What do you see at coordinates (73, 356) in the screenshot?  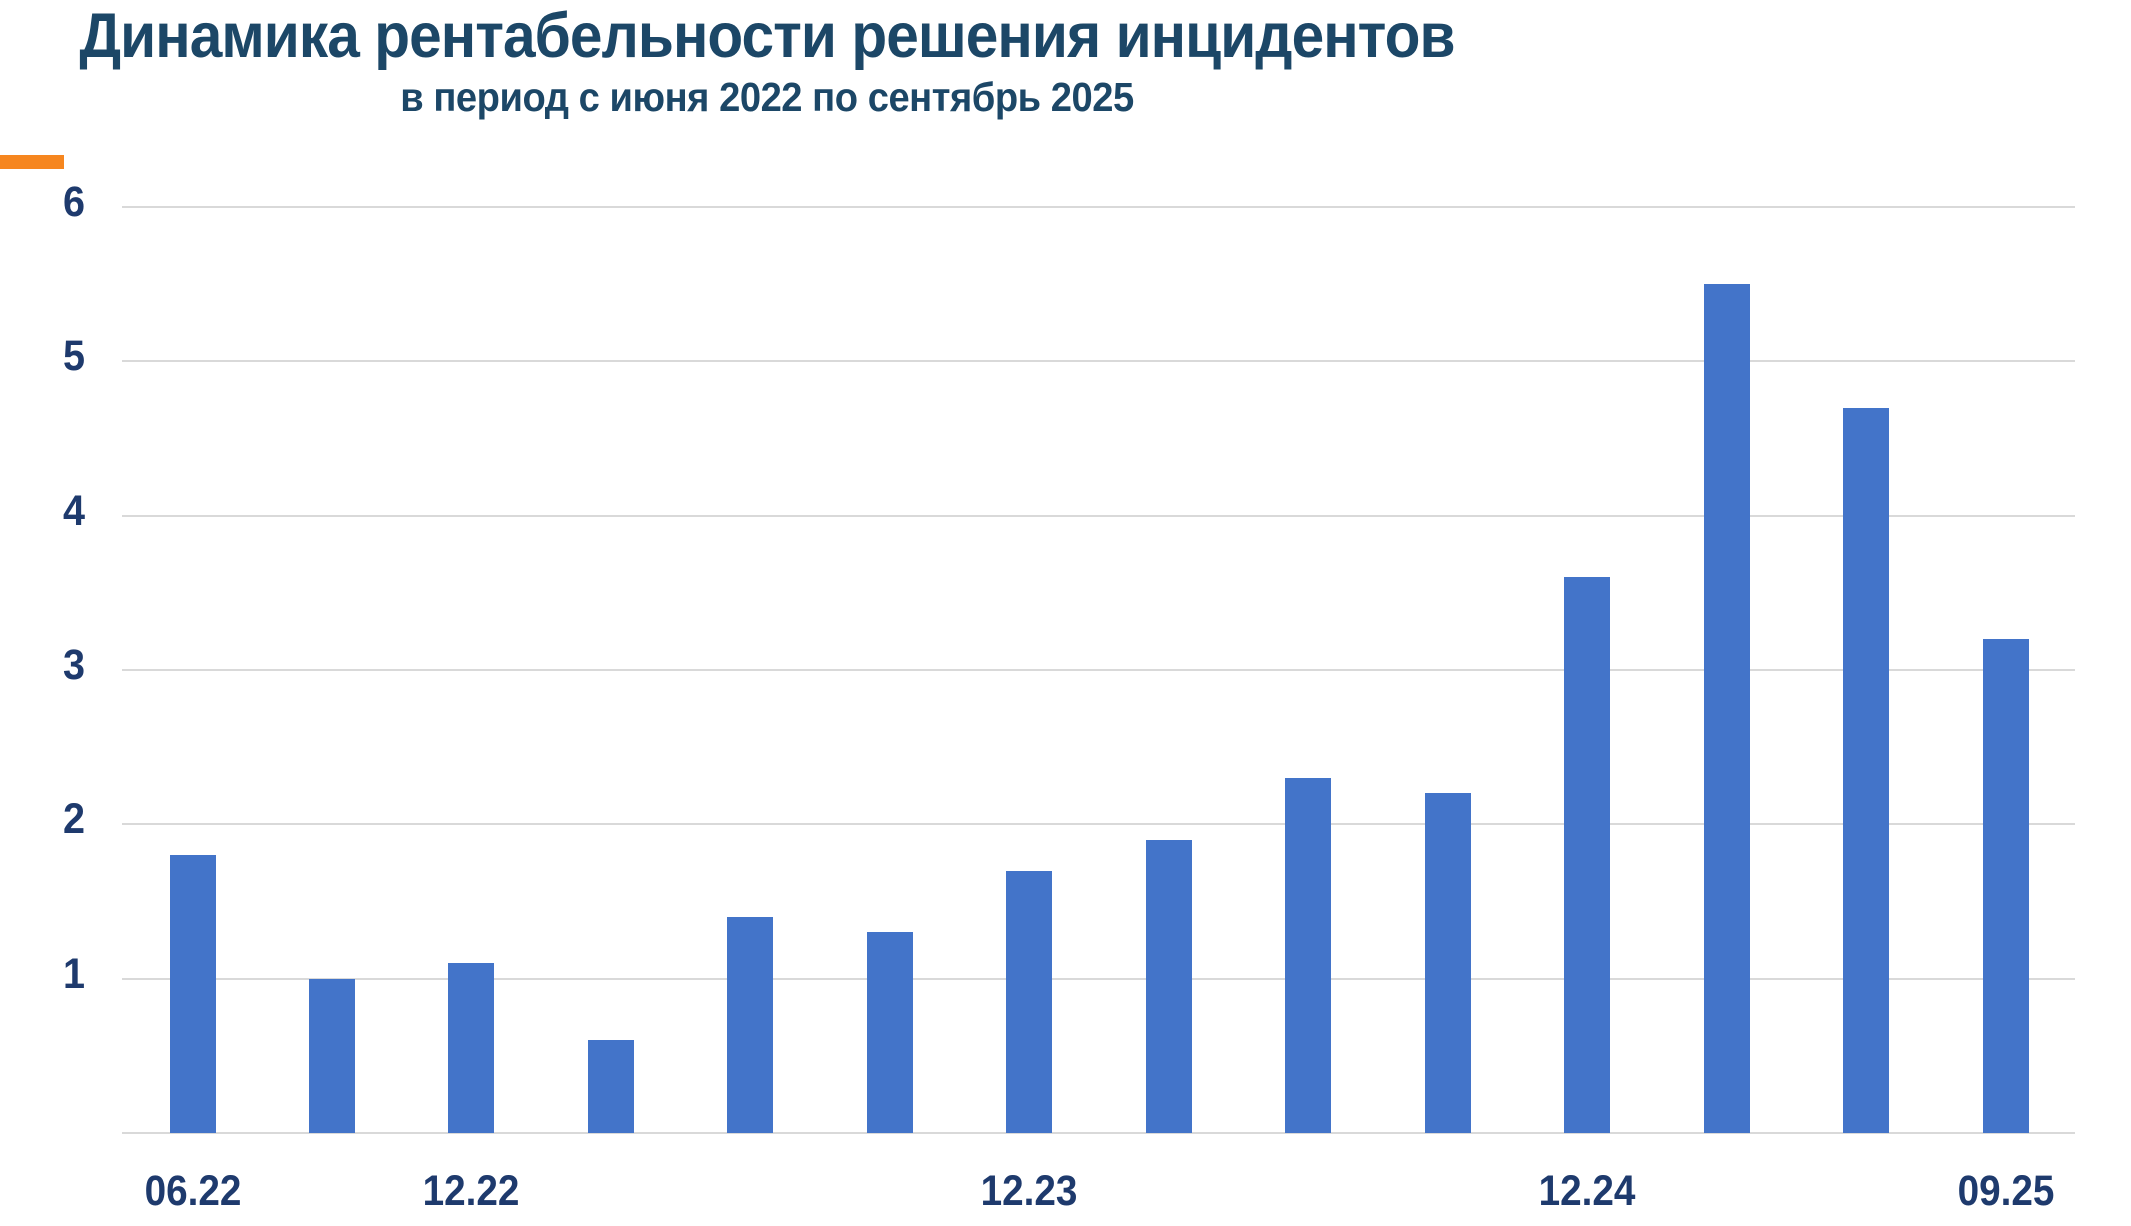 I see `y-tick-label: 5` at bounding box center [73, 356].